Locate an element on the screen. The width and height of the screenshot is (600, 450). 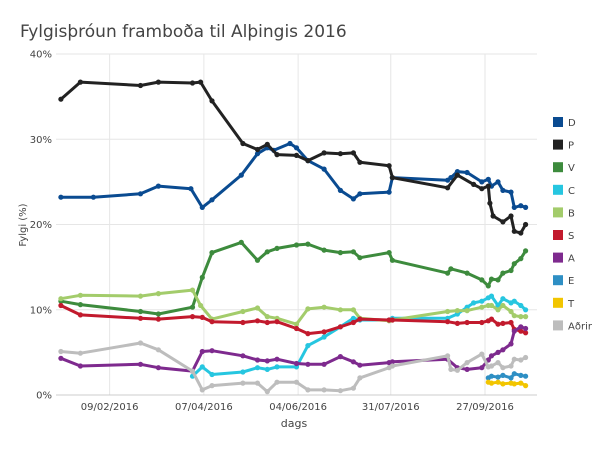
series-T is located at coordinates (507, 384).